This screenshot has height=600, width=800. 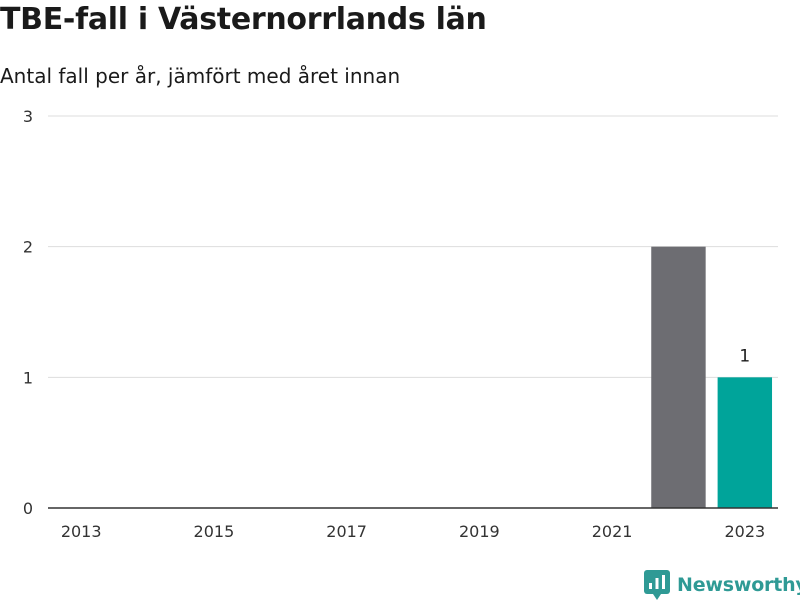 What do you see at coordinates (28, 247) in the screenshot?
I see `y-tick-label-2: 2` at bounding box center [28, 247].